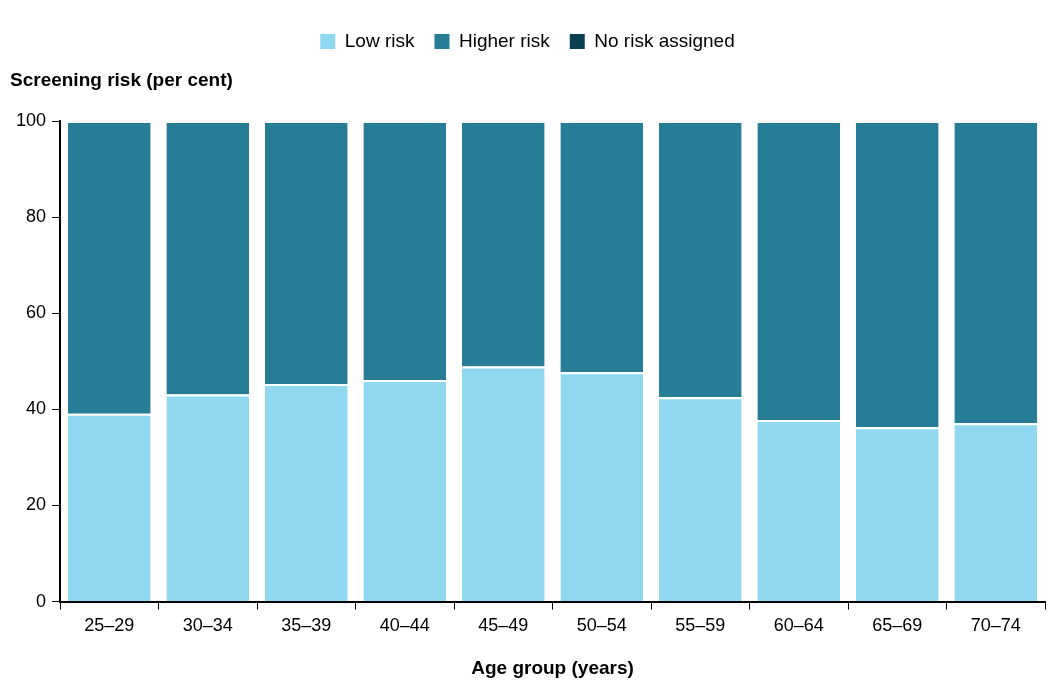 This screenshot has height=684, width=1055. What do you see at coordinates (36, 408) in the screenshot?
I see `y-tick-label: 40` at bounding box center [36, 408].